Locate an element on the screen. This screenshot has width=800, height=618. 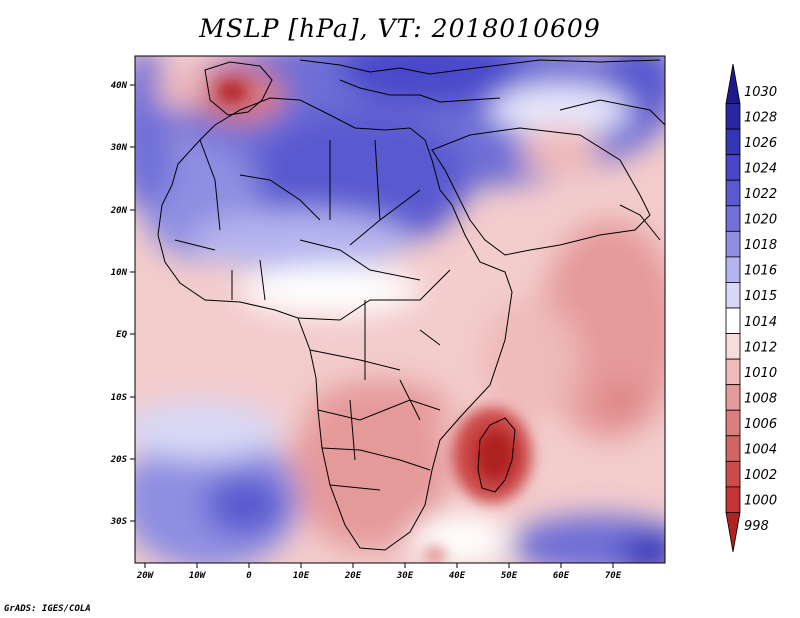
colorbar-label: 1016 is located at coordinates (760, 271).